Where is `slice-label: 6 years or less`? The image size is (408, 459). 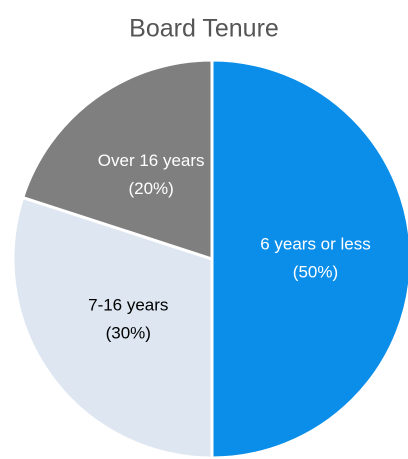 slice-label: 6 years or less is located at coordinates (315, 243).